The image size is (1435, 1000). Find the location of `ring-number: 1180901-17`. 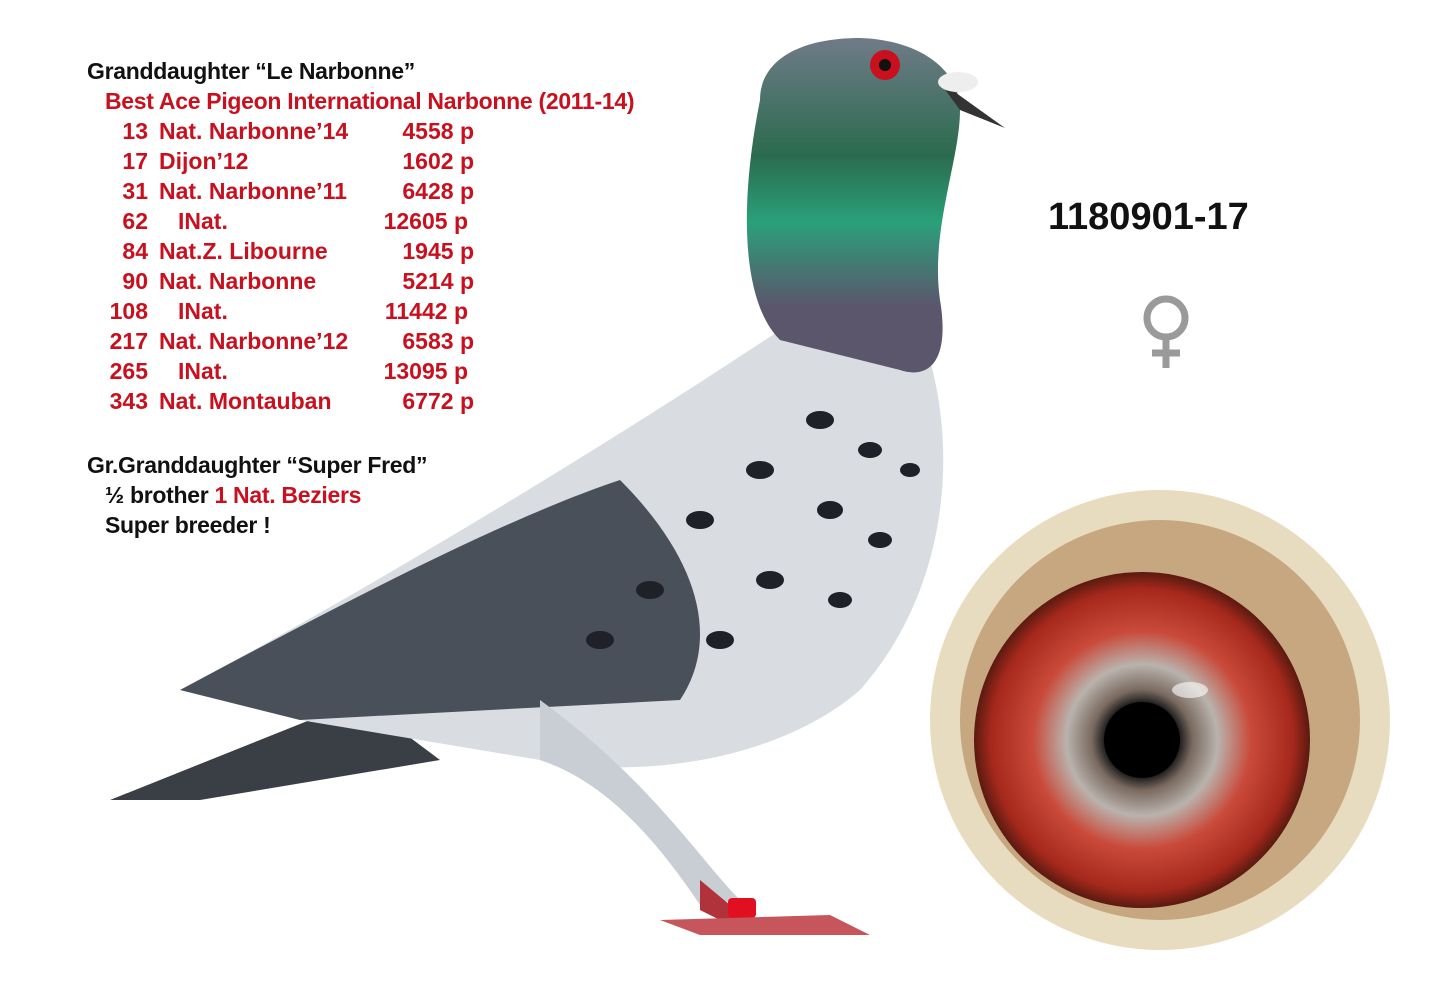

ring-number: 1180901-17 is located at coordinates (1148, 217).